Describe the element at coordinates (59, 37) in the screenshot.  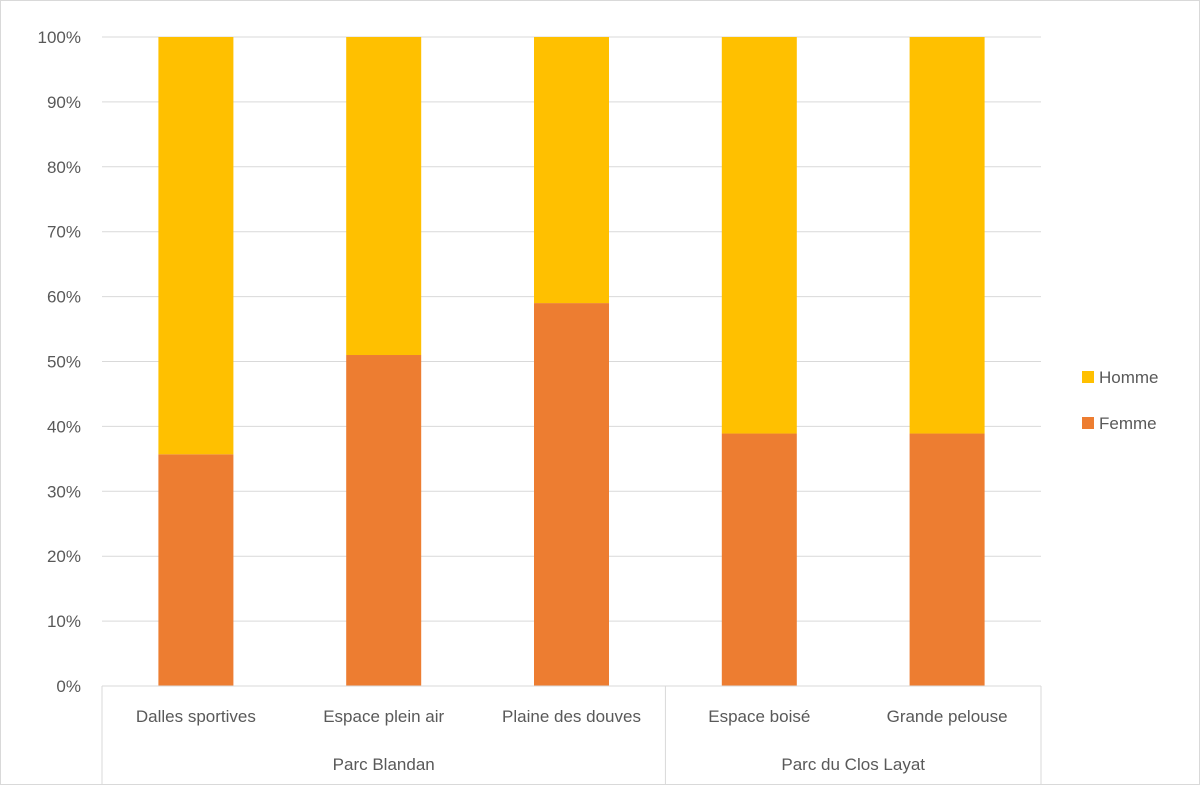
I see `y-tick-label: 100%` at that location.